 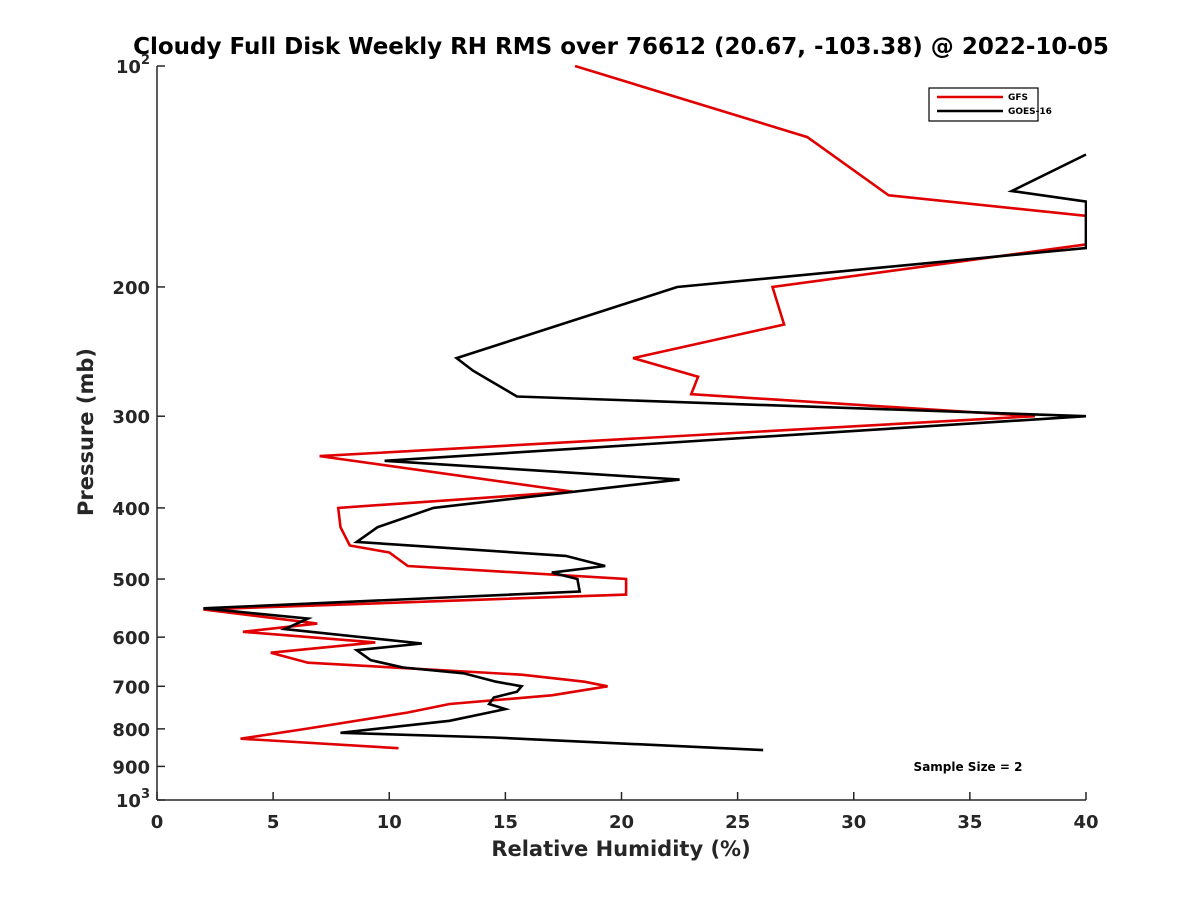 I want to click on x-tick-label: 10, so click(x=389, y=822).